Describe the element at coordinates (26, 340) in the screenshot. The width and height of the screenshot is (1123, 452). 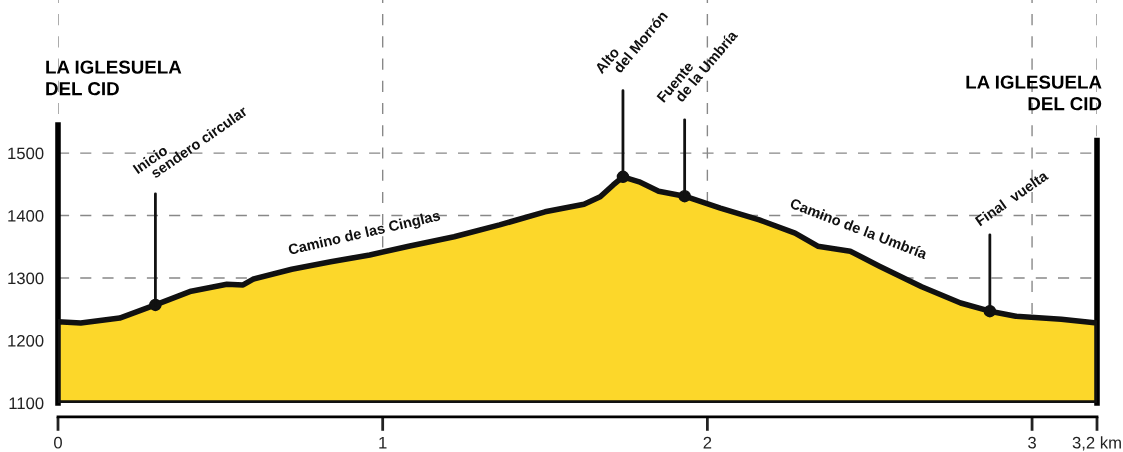
I see `y-tick-label: 1200` at that location.